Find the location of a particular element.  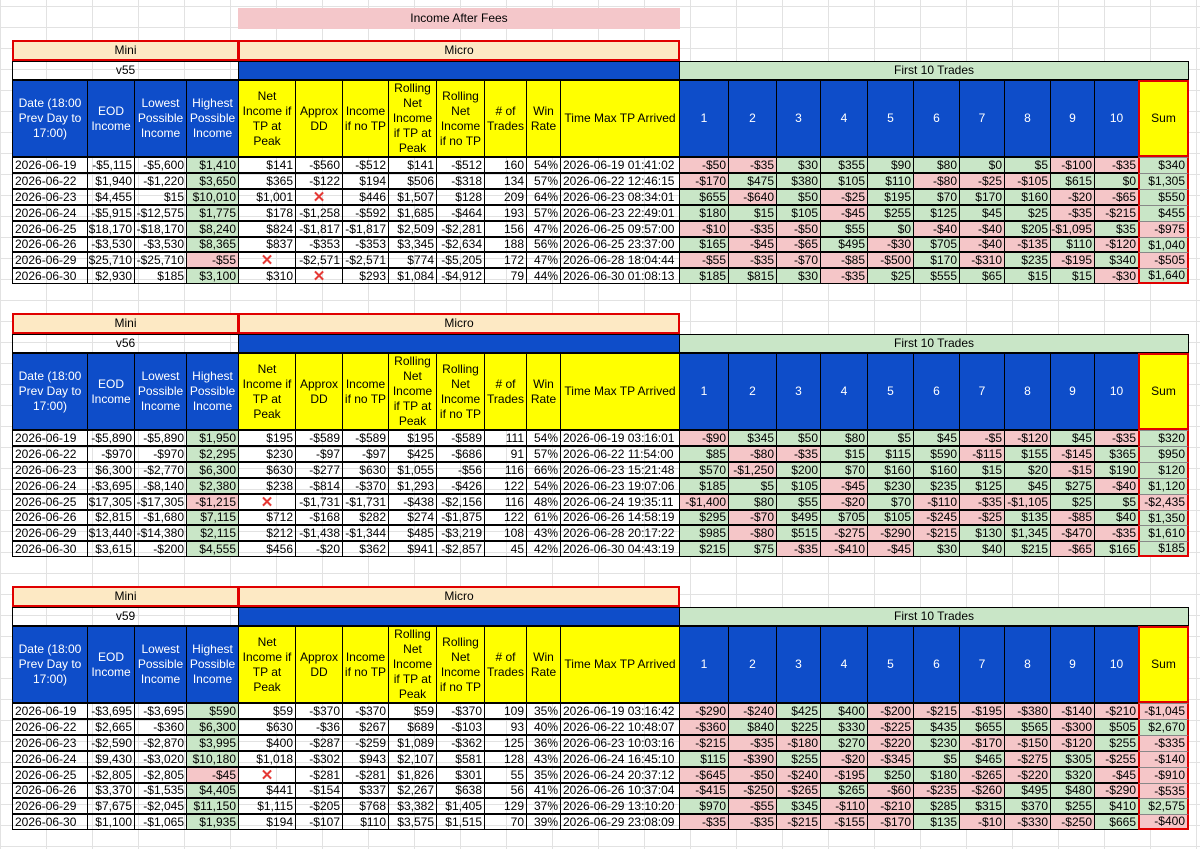

sum-cell: $2,575 is located at coordinates (1163, 806).